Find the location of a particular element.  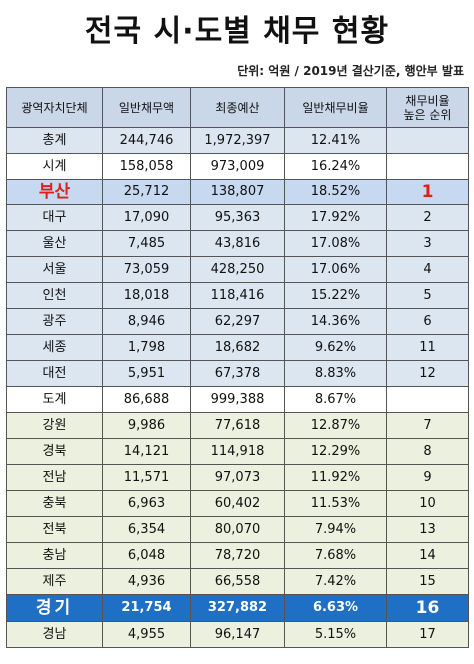

table-row: 도계 86,688 999,388 8.67% is located at coordinates (237, 399).